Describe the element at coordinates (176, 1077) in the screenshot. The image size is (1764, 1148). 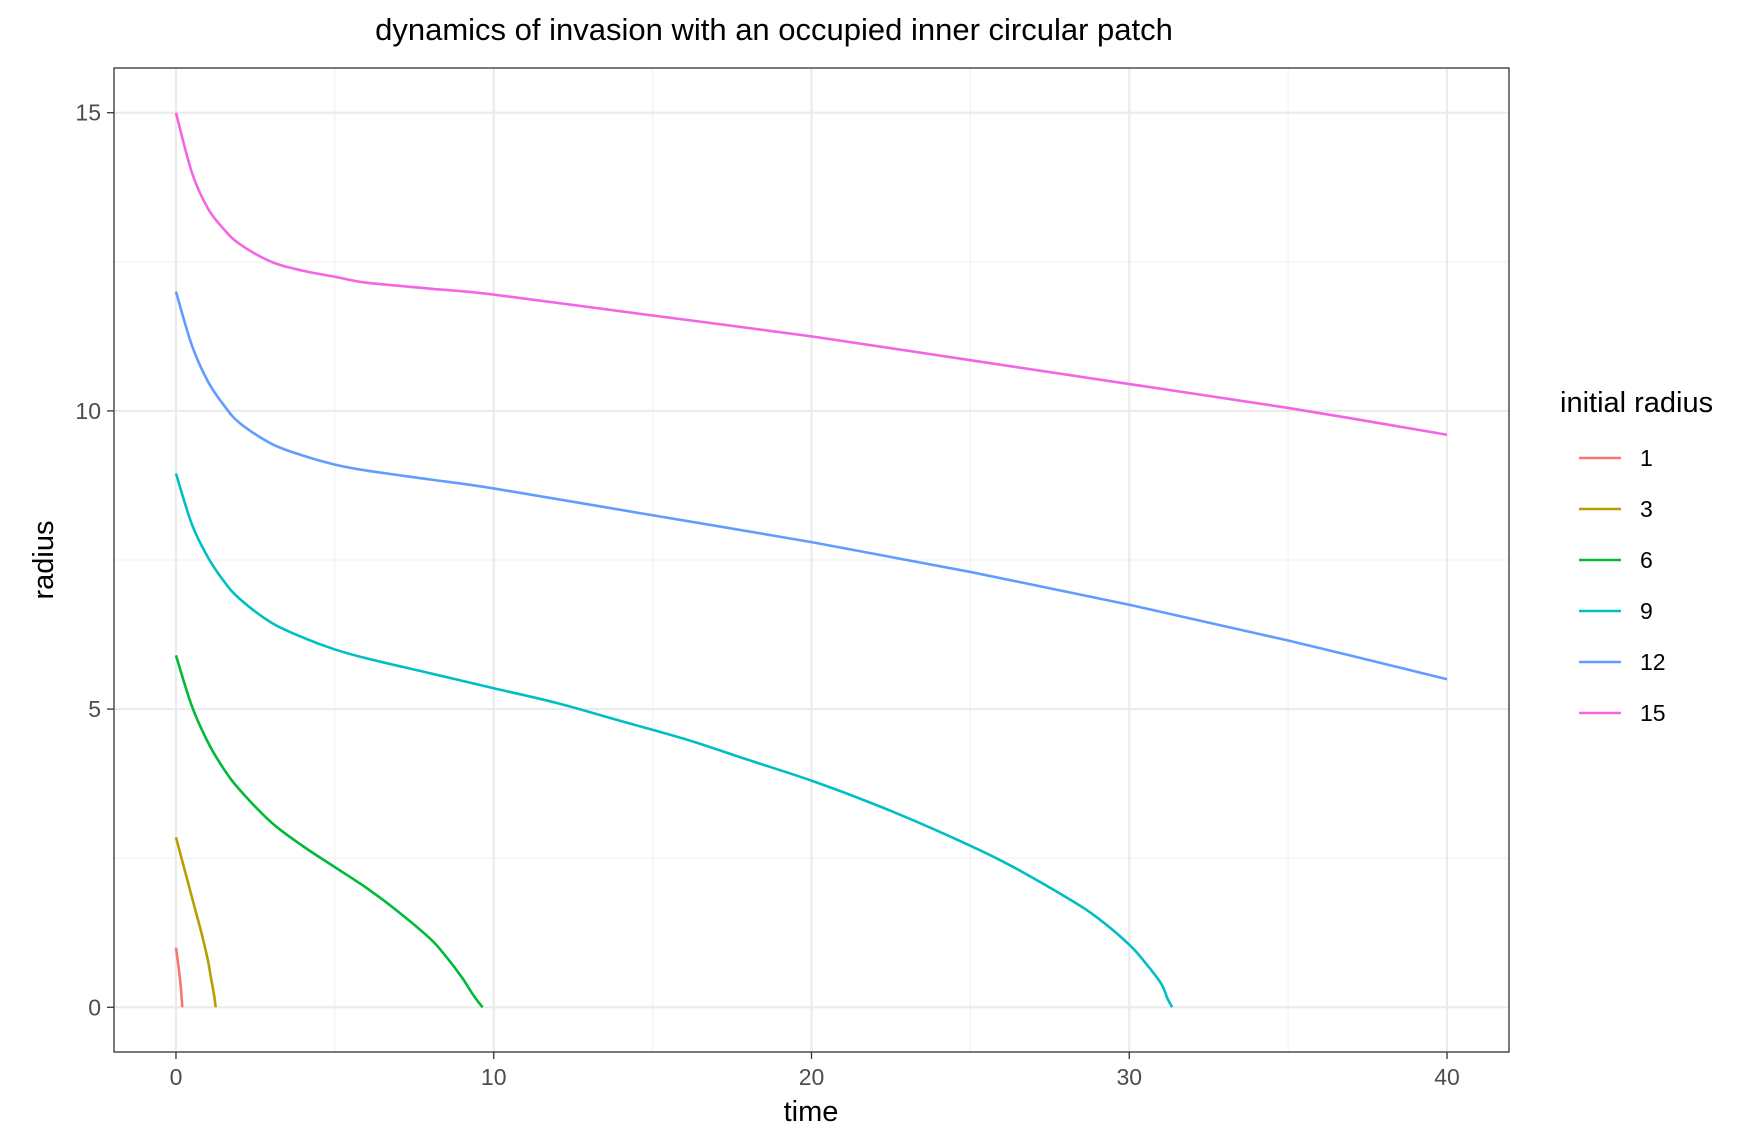
I see `x-tick-label: 0` at that location.